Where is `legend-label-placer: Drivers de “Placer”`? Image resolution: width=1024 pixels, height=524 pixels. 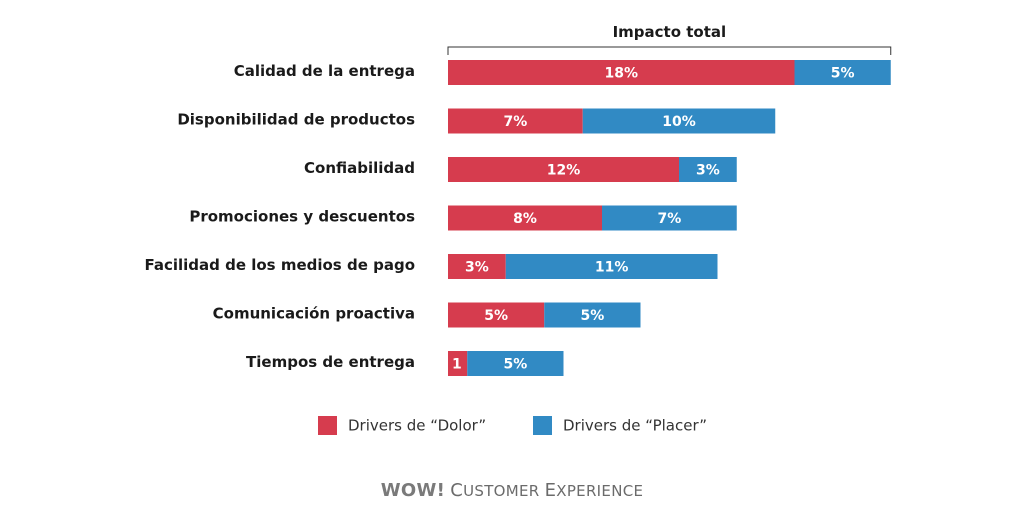 legend-label-placer: Drivers de “Placer” is located at coordinates (635, 426).